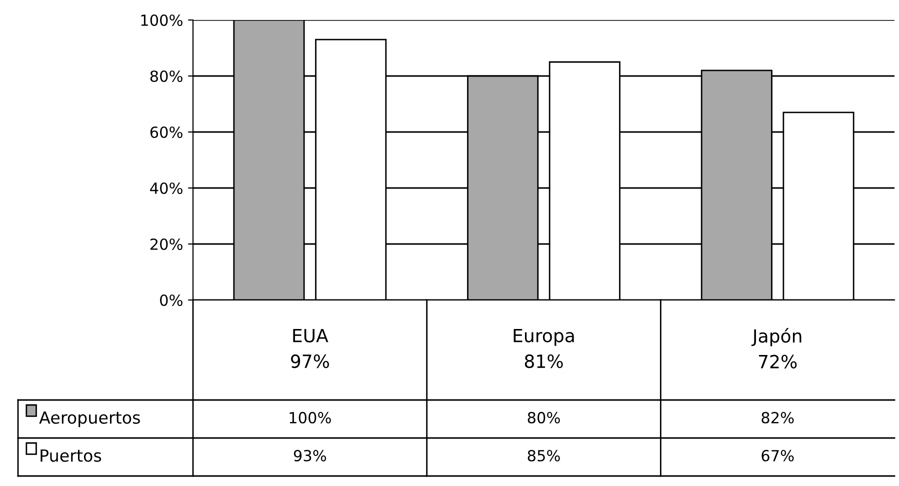 This screenshot has width=899, height=486. I want to click on data-label: 100%, so click(310, 418).